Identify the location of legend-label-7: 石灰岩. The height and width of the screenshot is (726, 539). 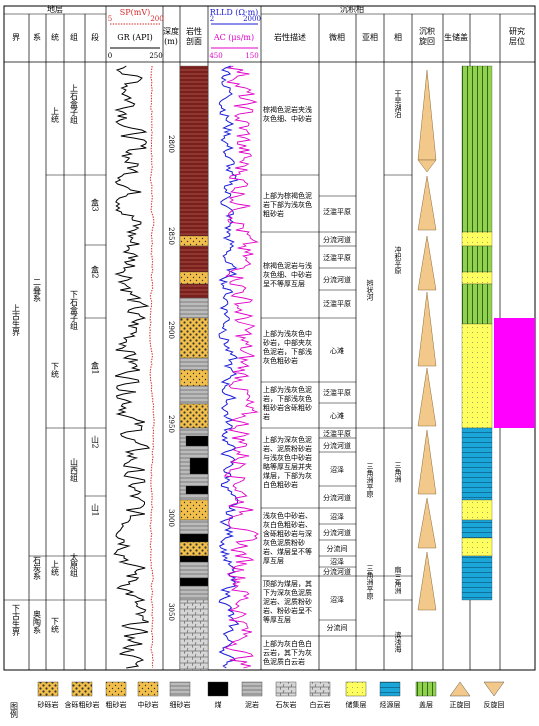
(286, 704).